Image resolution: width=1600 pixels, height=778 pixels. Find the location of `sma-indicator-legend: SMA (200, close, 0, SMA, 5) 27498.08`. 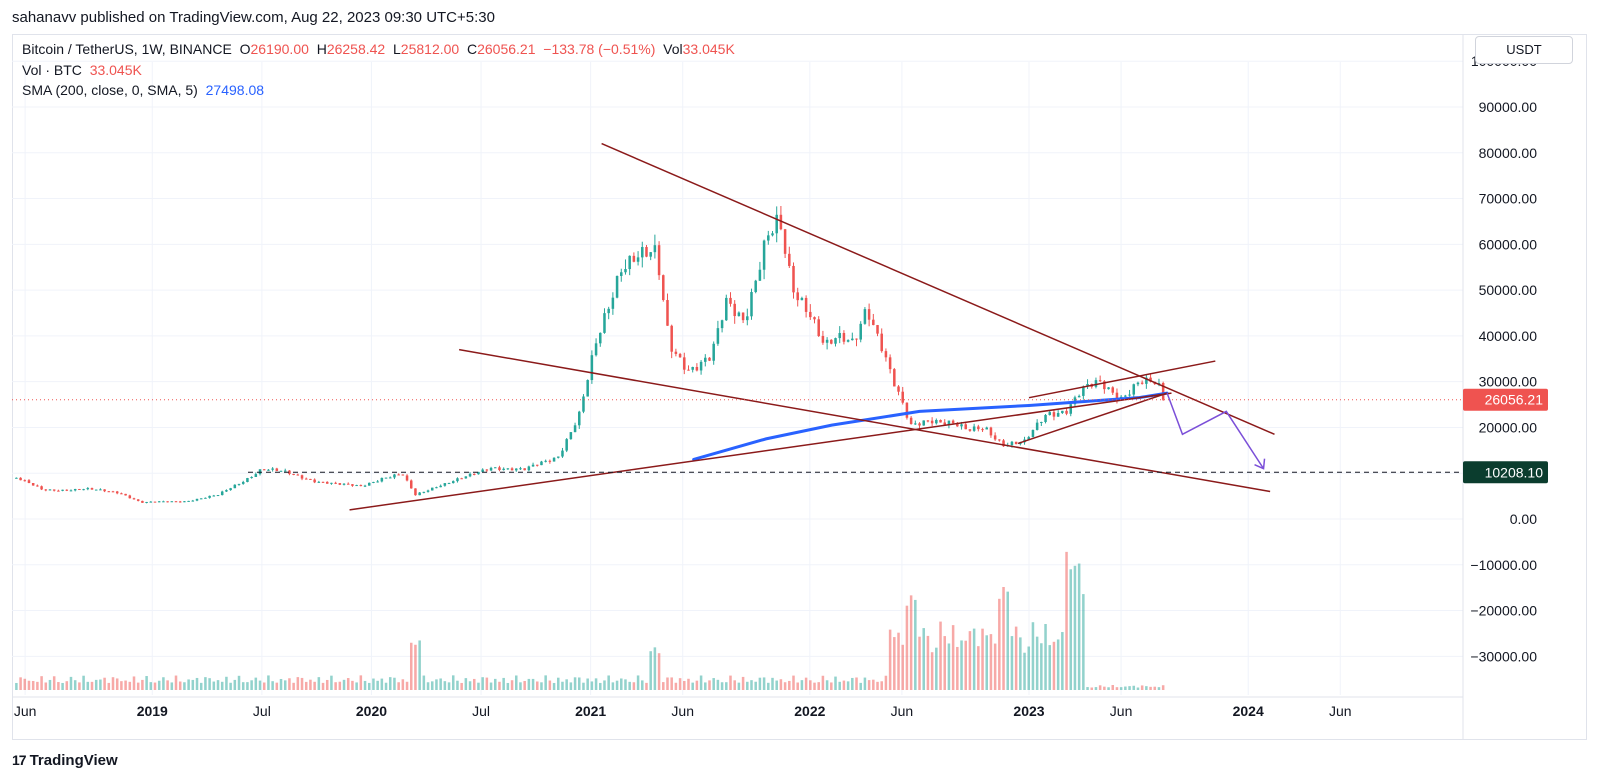

sma-indicator-legend: SMA (200, close, 0, SMA, 5) 27498.08 is located at coordinates (143, 90).